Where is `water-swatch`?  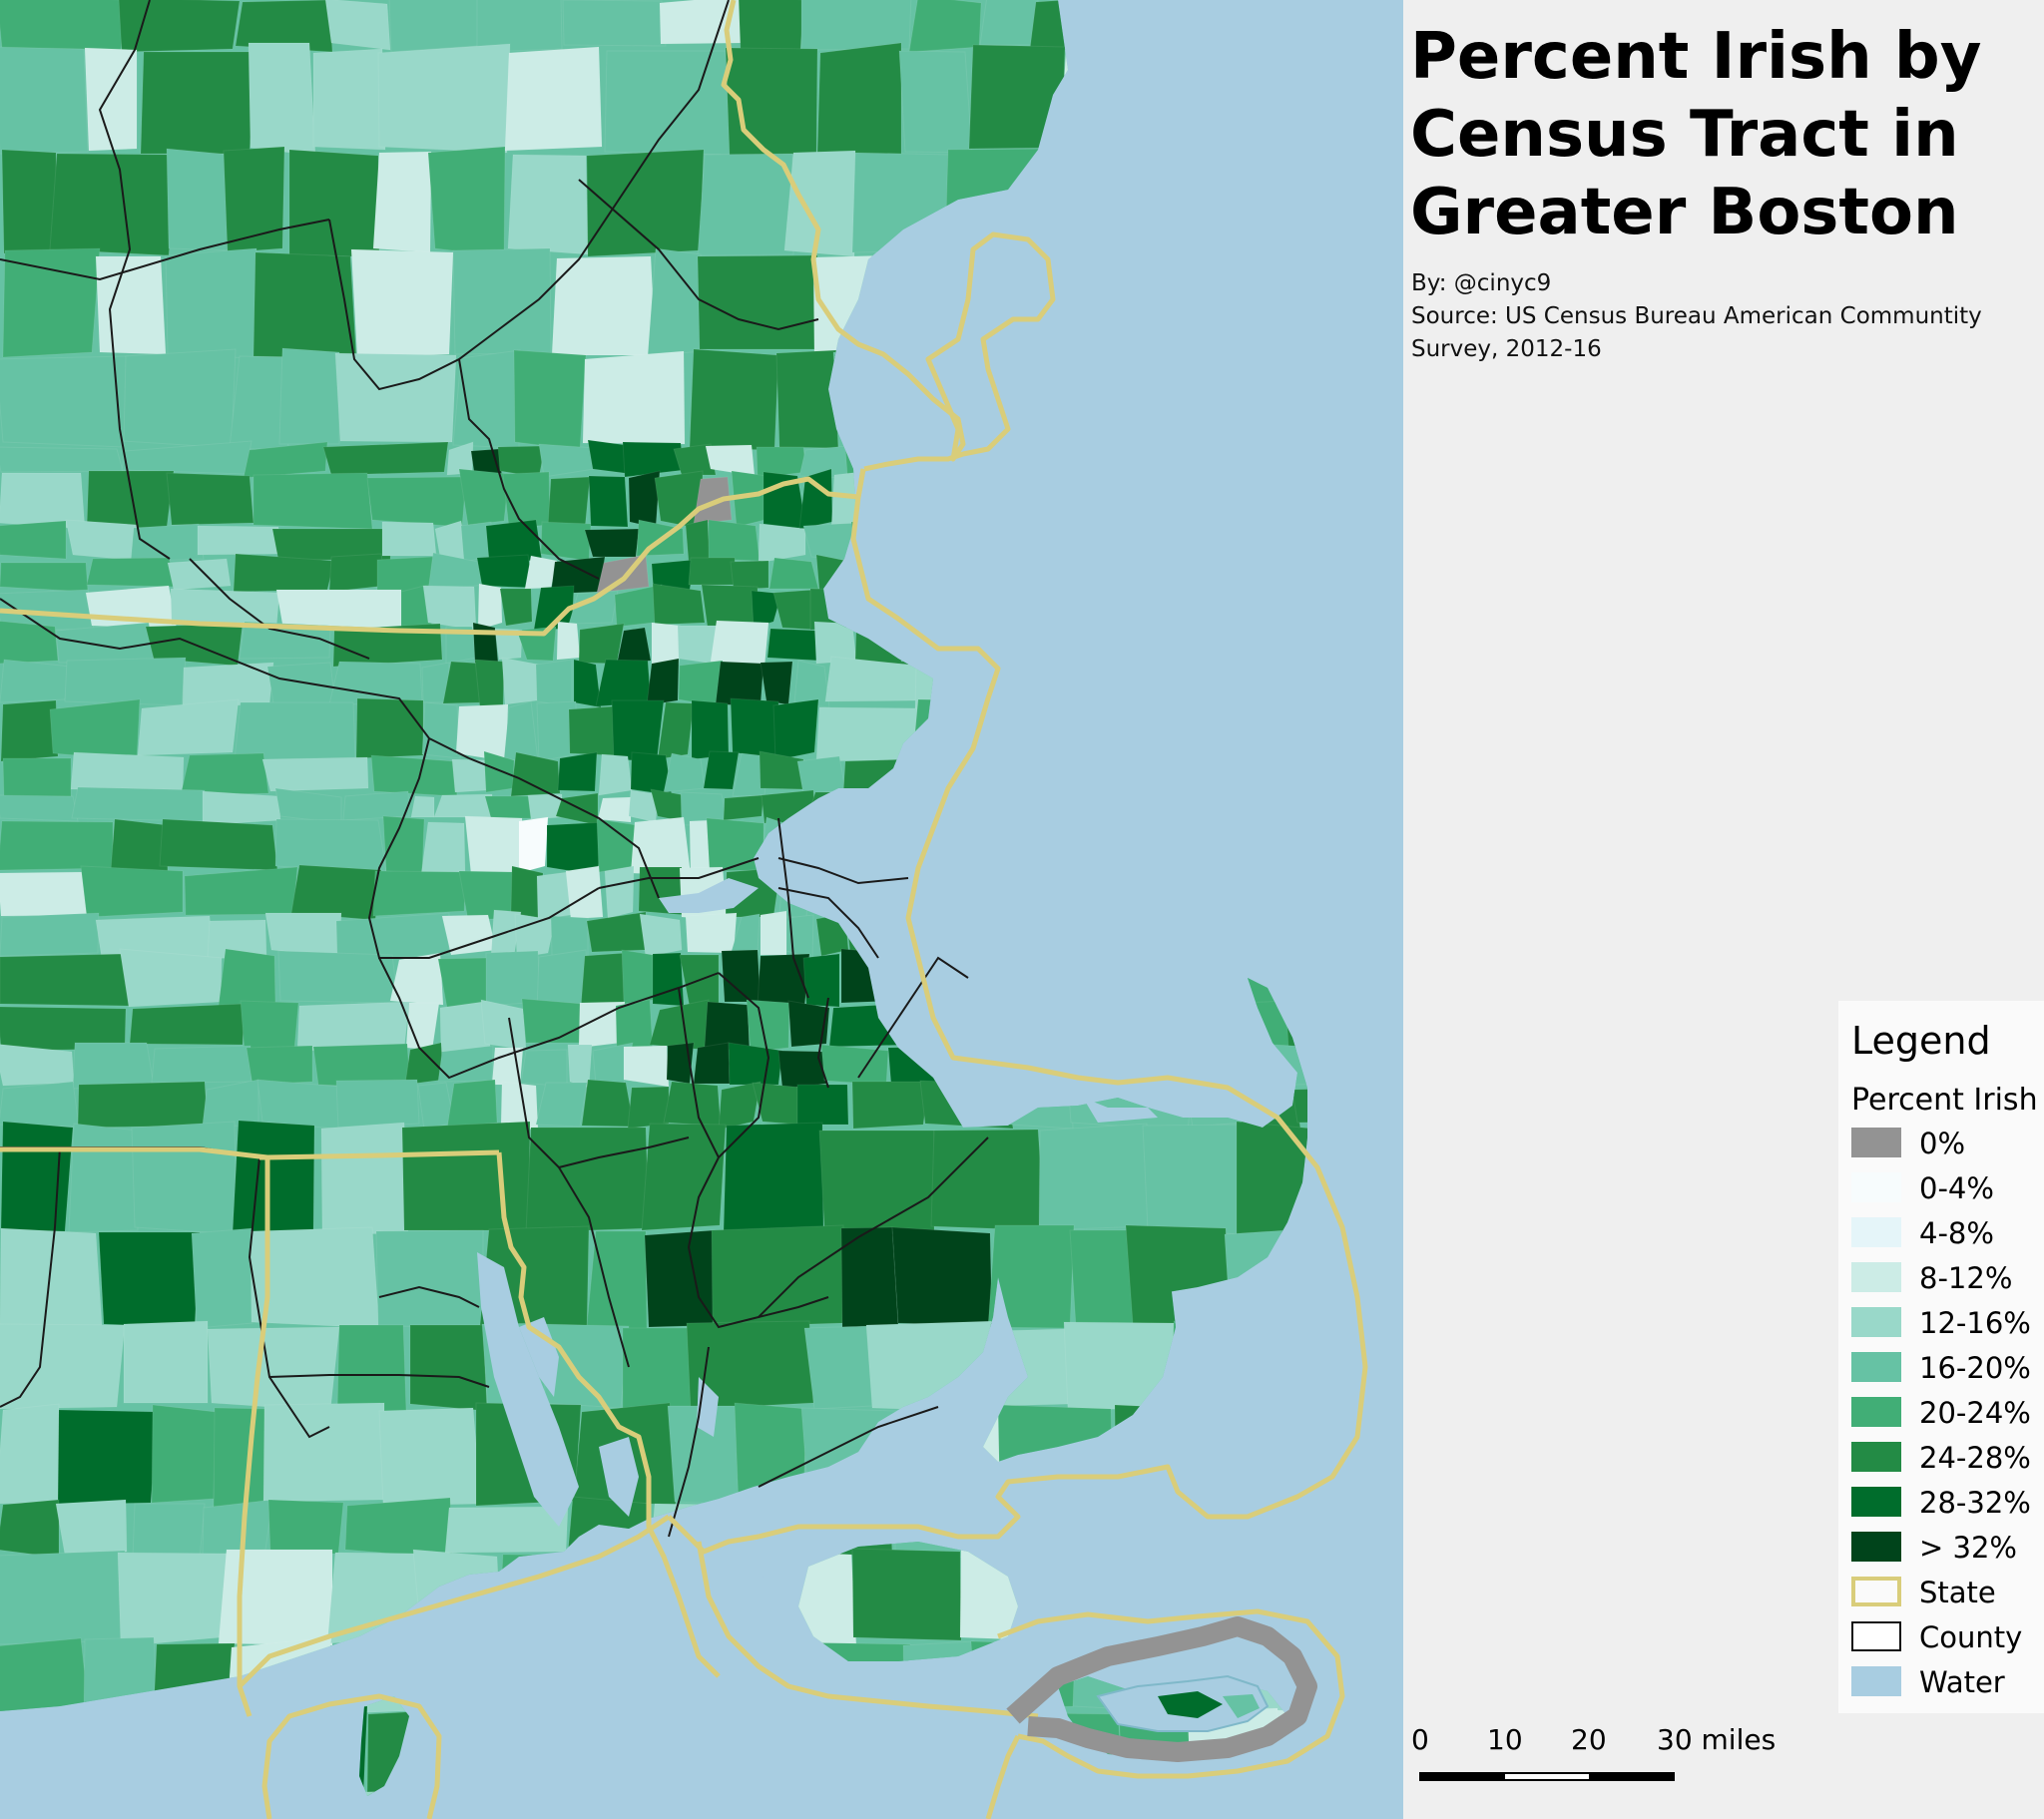 water-swatch is located at coordinates (1876, 1681).